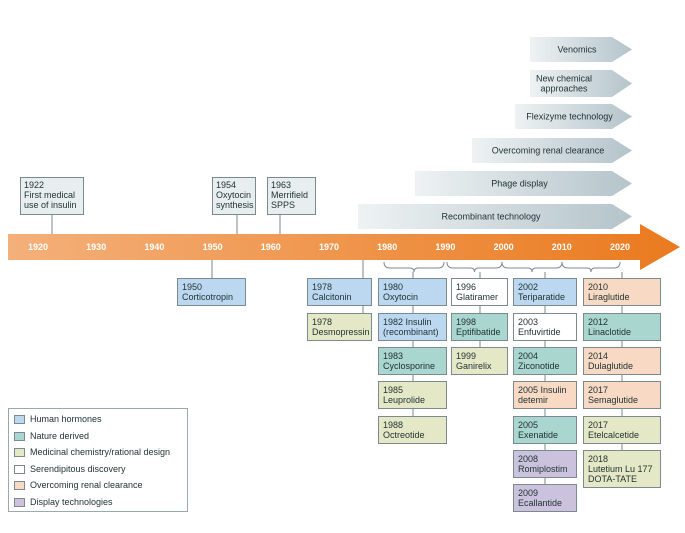  What do you see at coordinates (226, 185) in the screenshot?
I see `milestone-text: 1954` at bounding box center [226, 185].